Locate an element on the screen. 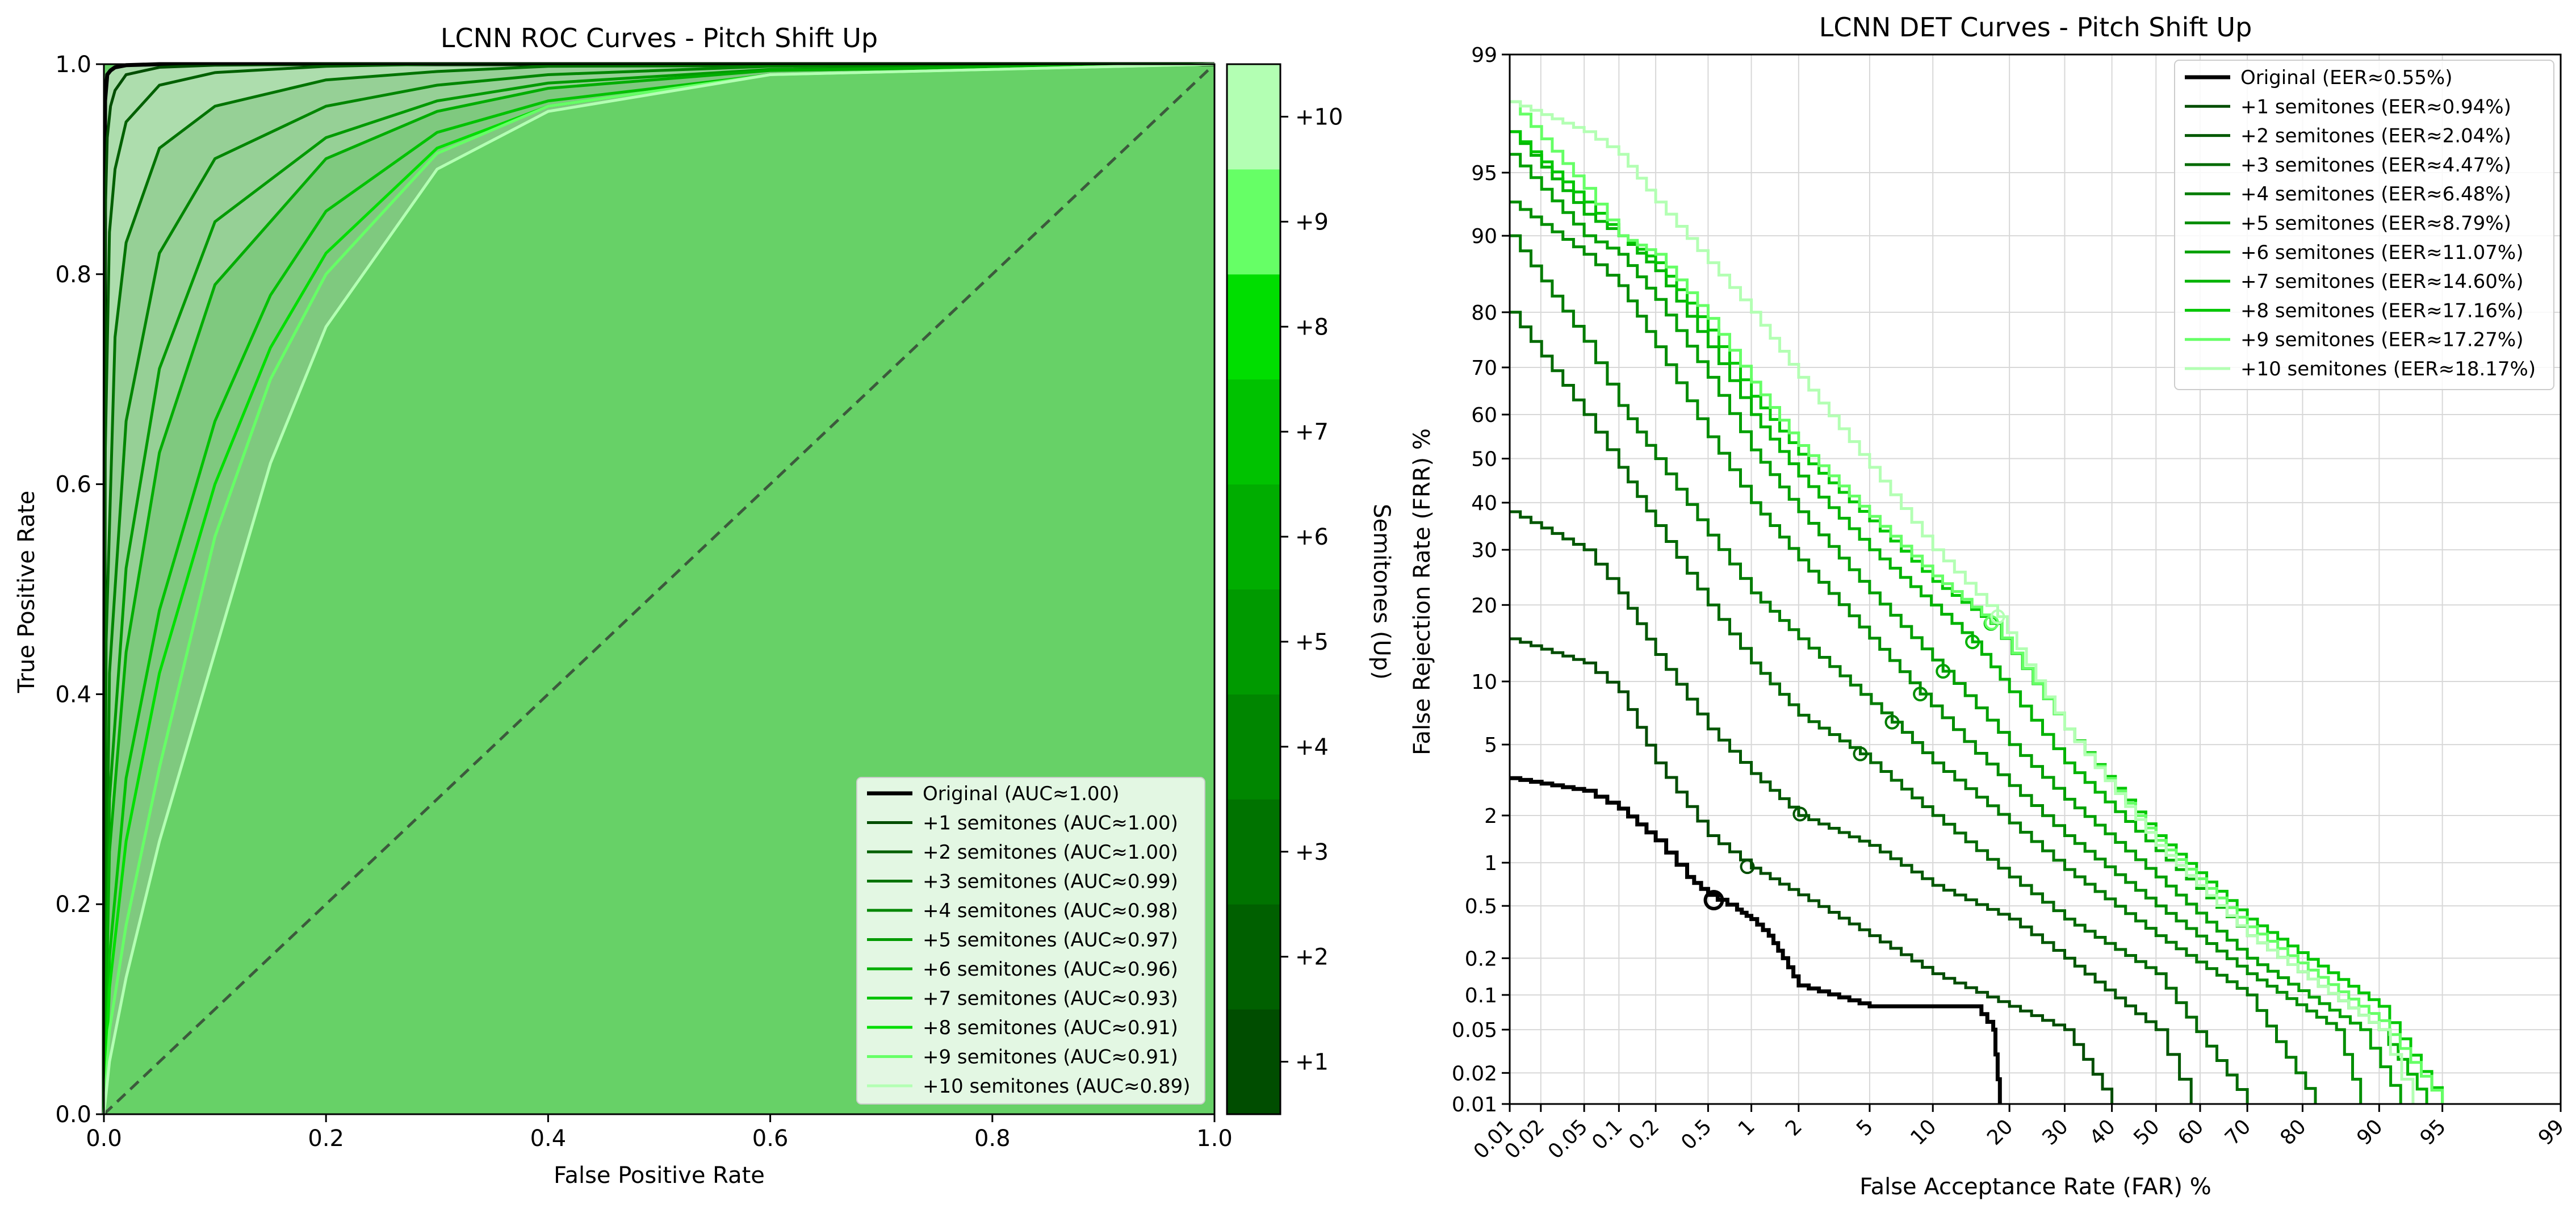  roc-x-tick-label: 1.0 is located at coordinates (1214, 1139).